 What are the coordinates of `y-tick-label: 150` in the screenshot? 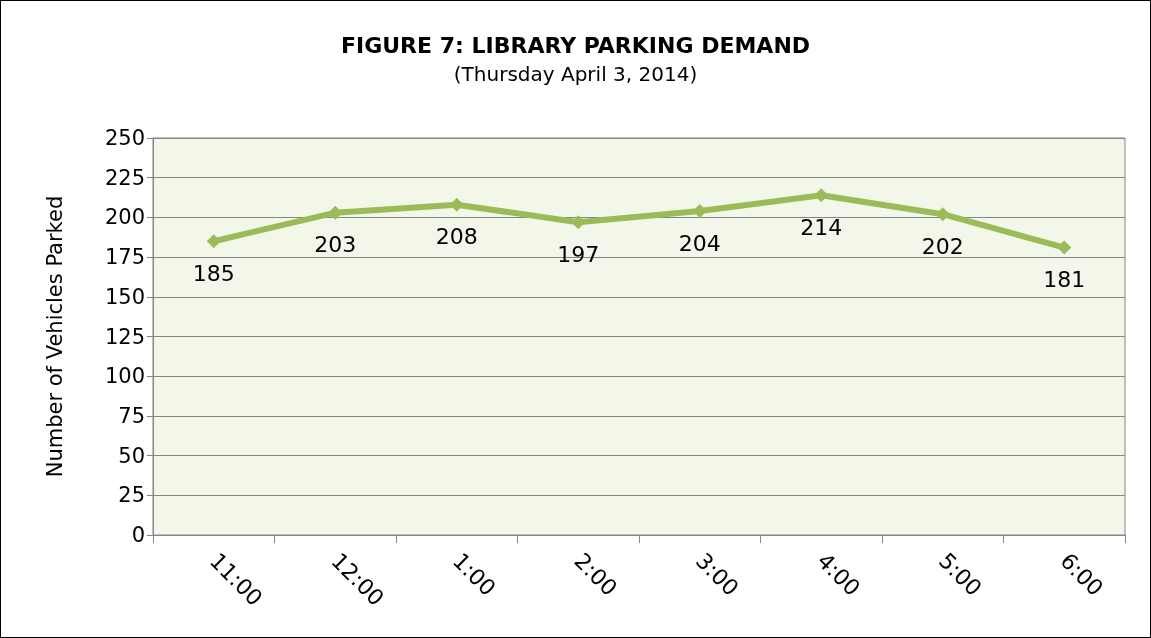 It's located at (124, 296).